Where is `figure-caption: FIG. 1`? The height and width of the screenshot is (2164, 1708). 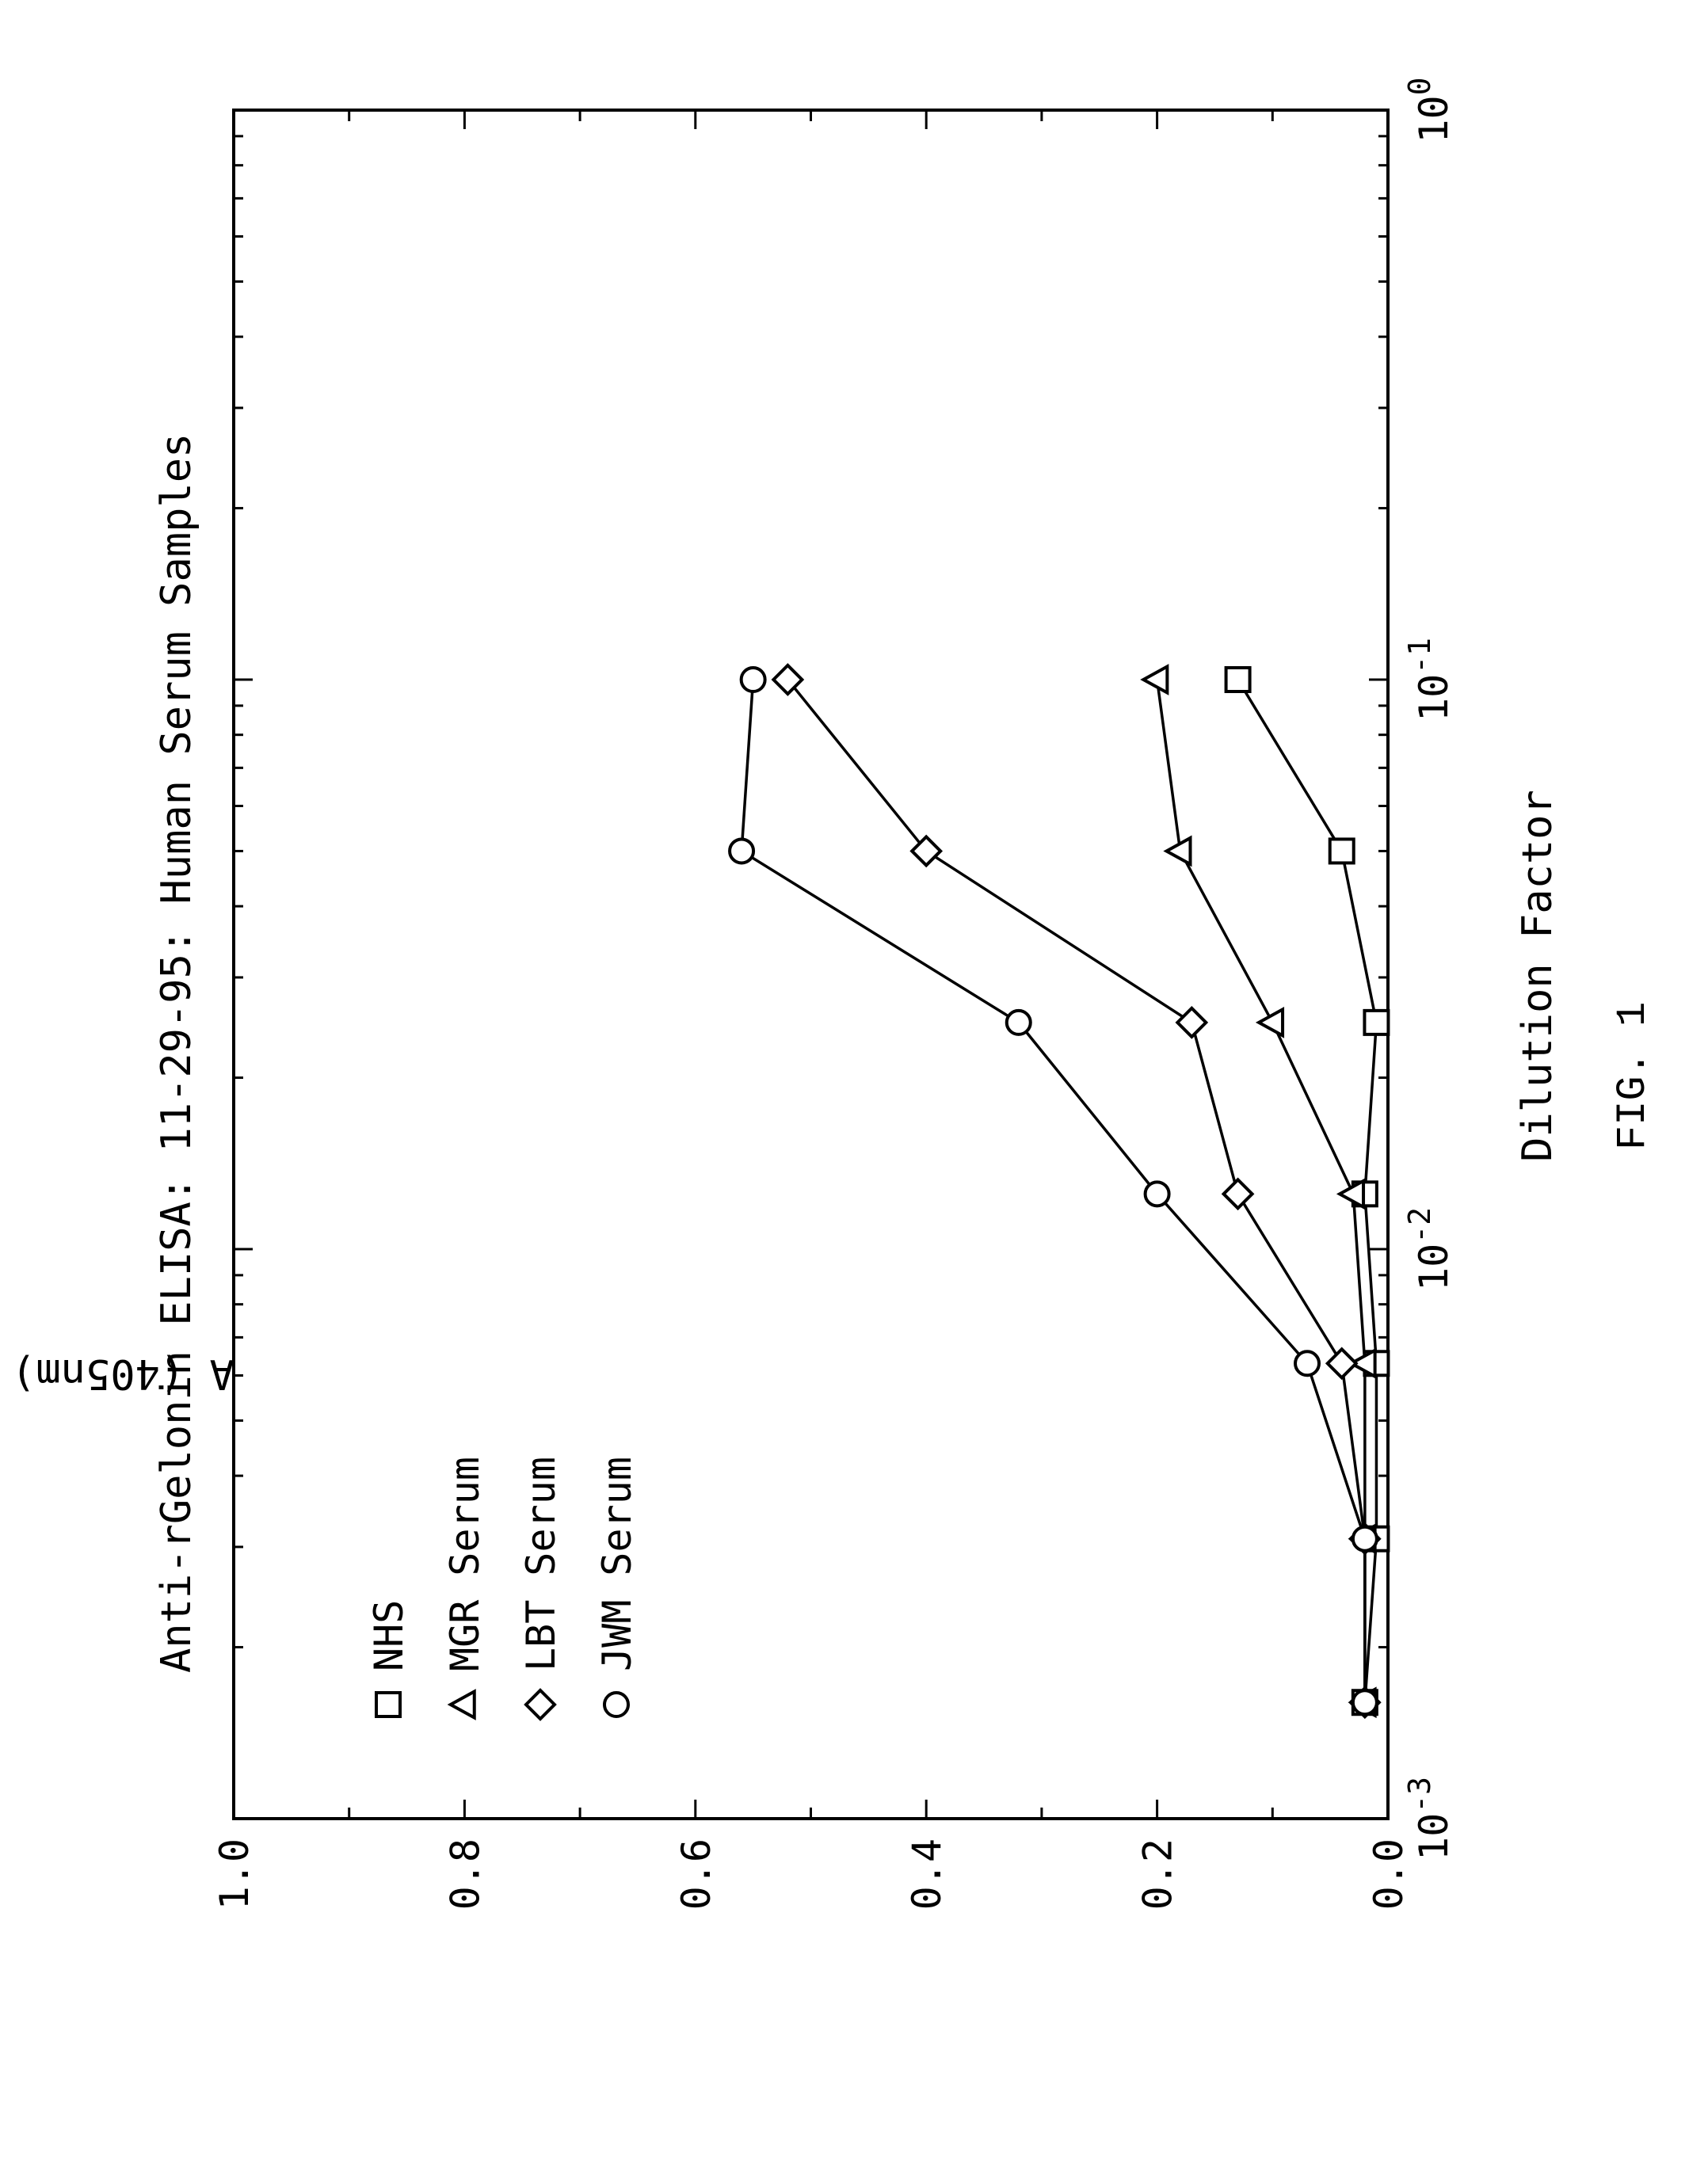 figure-caption: FIG. 1 is located at coordinates (1633, 1076).